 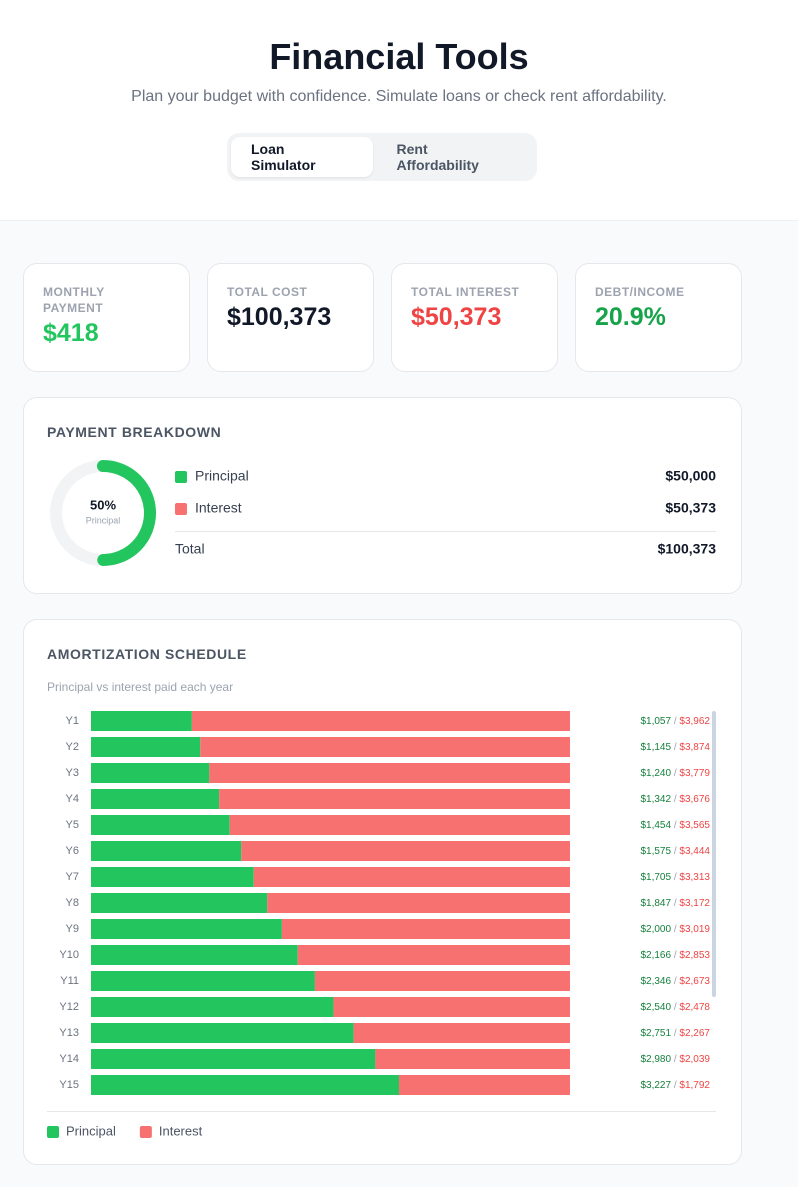 I want to click on breakdown-name: Interest, so click(x=218, y=508).